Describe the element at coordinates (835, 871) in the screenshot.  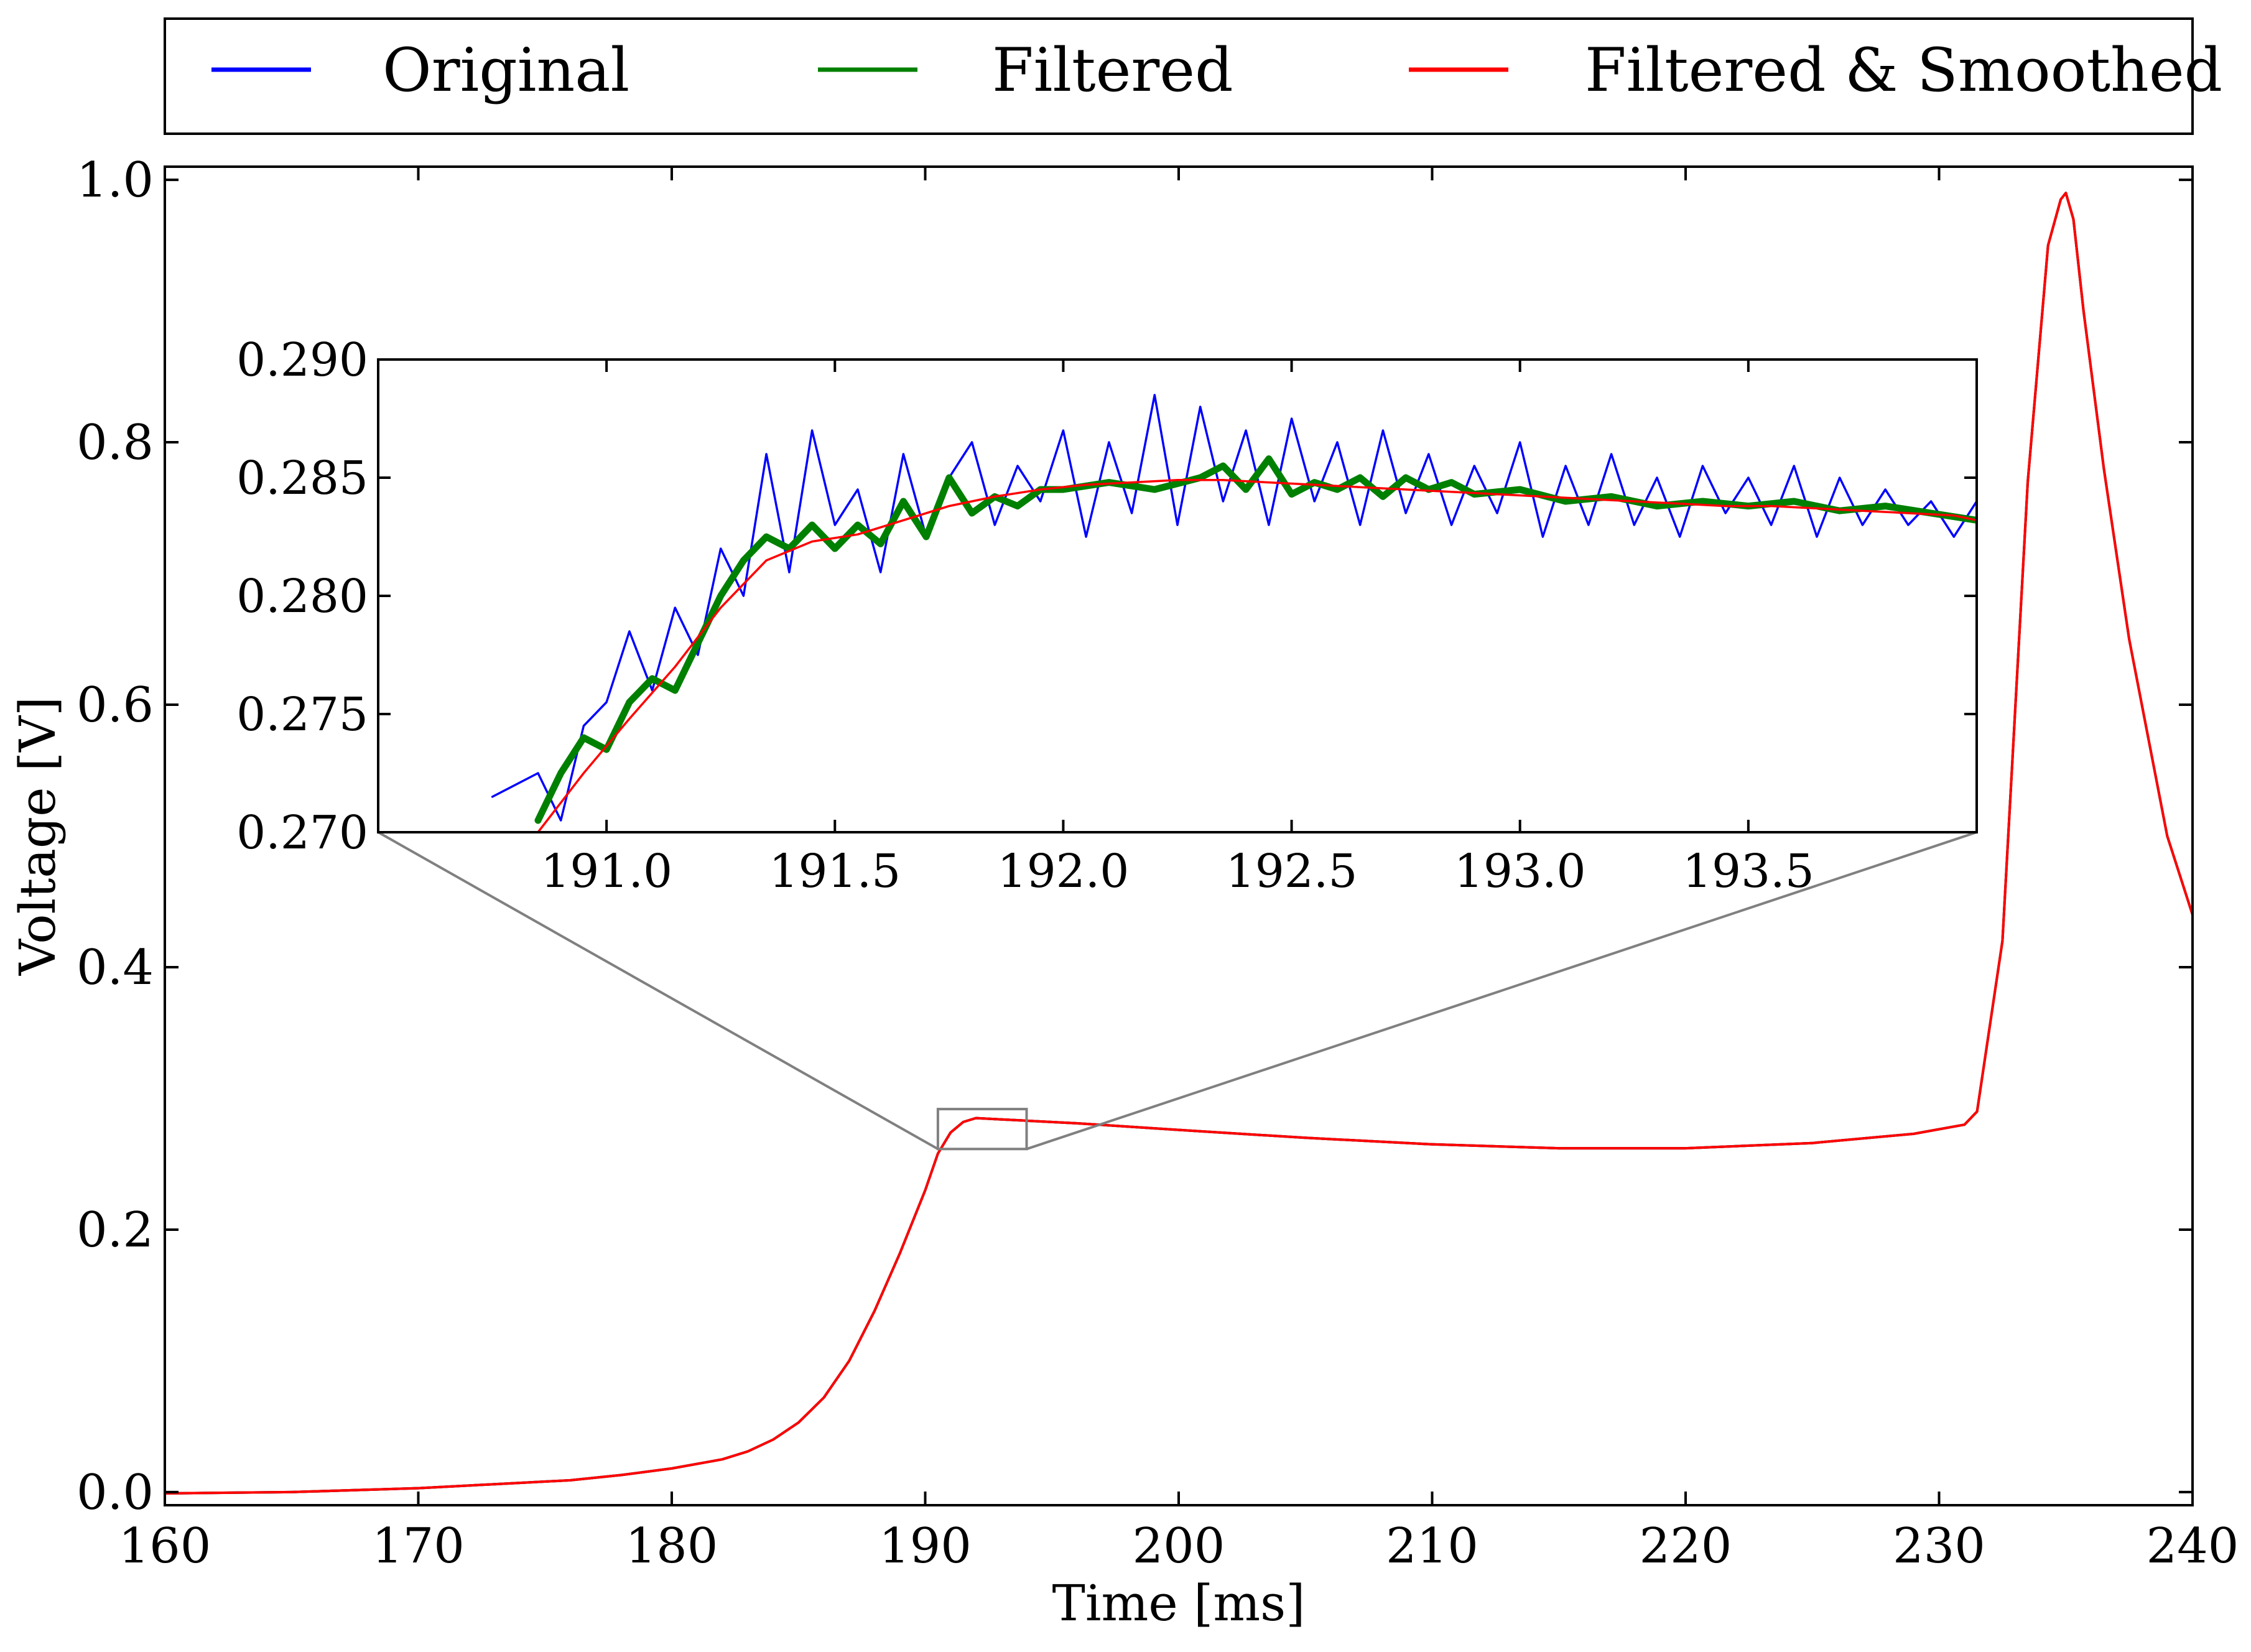
I see `inset-x-tick-label: 191.5` at that location.